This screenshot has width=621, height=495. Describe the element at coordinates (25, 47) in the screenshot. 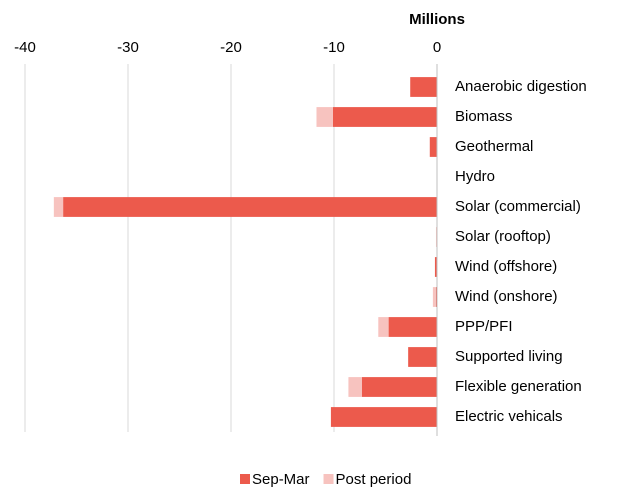

I see `x-tick-label: -40` at that location.